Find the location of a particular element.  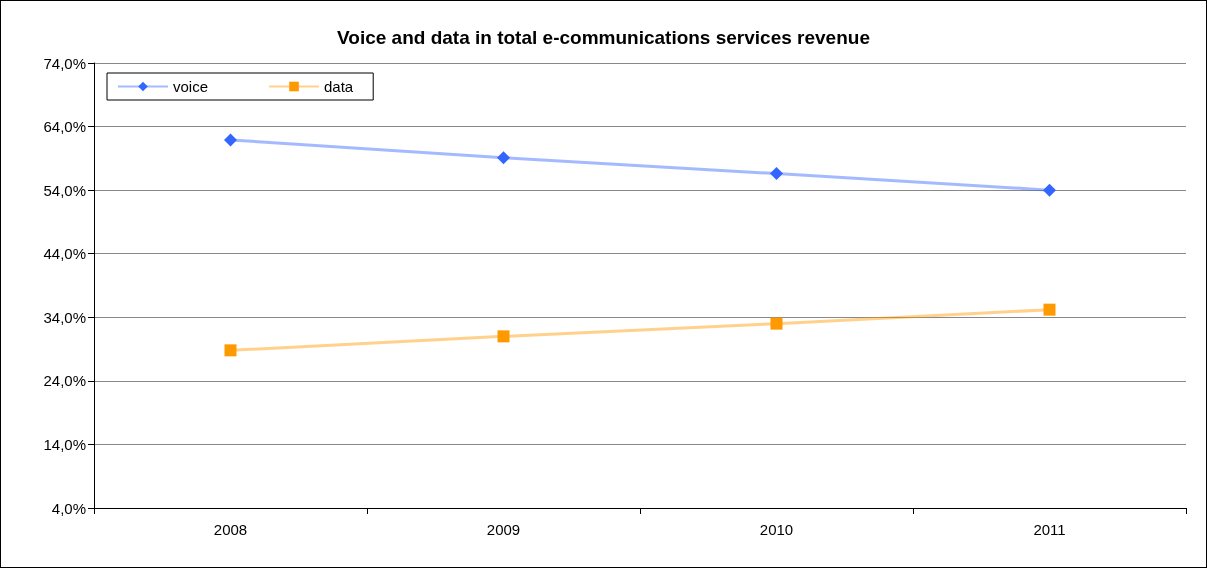

x-tick-label: 2010 is located at coordinates (776, 529).